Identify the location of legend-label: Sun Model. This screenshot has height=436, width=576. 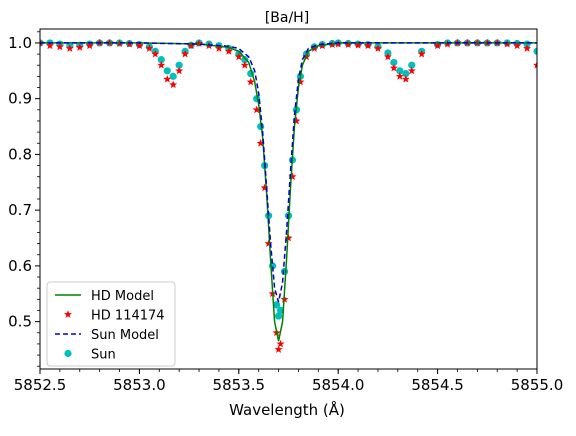
(125, 335).